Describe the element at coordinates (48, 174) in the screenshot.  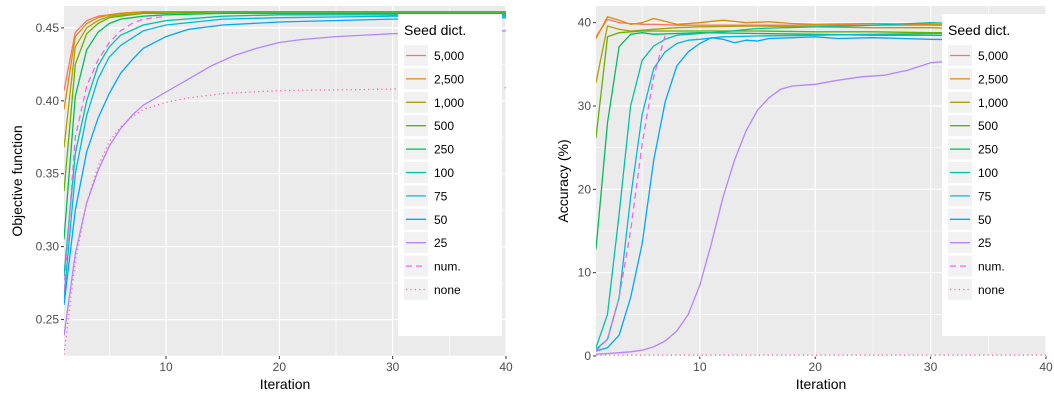
I see `y-tick-label: 0.35` at that location.